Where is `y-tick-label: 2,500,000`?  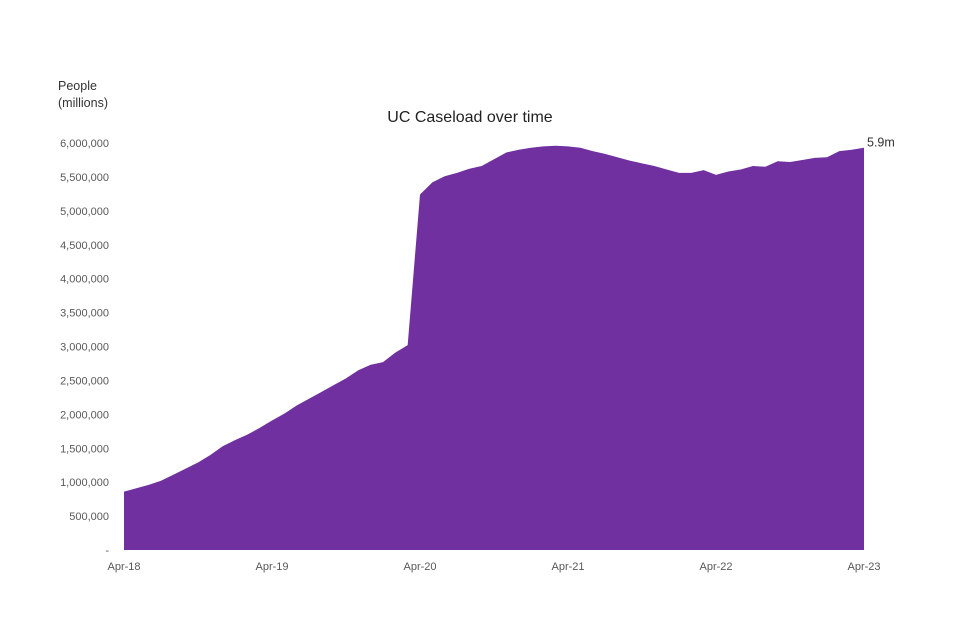 y-tick-label: 2,500,000 is located at coordinates (84, 381).